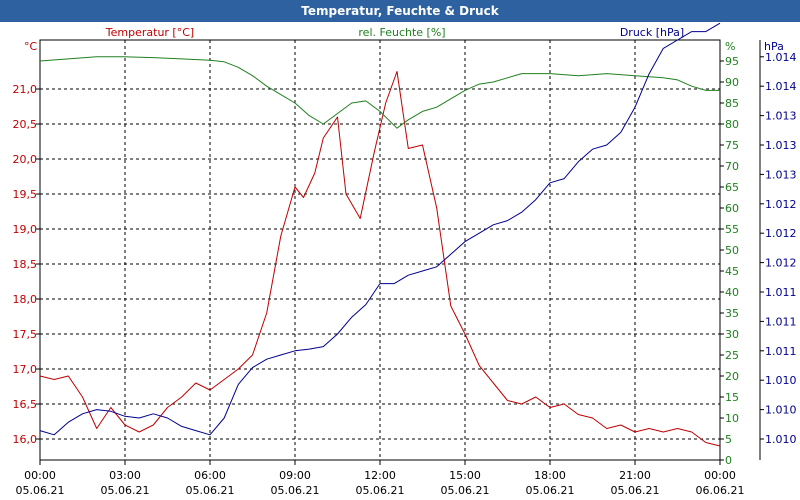  I want to click on x-tick-time: 15:00, so click(465, 475).